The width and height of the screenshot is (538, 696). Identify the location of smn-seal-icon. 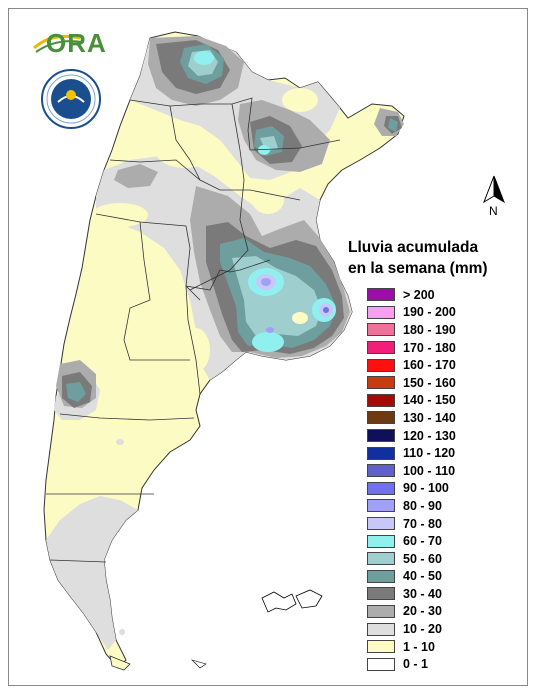
(71, 99).